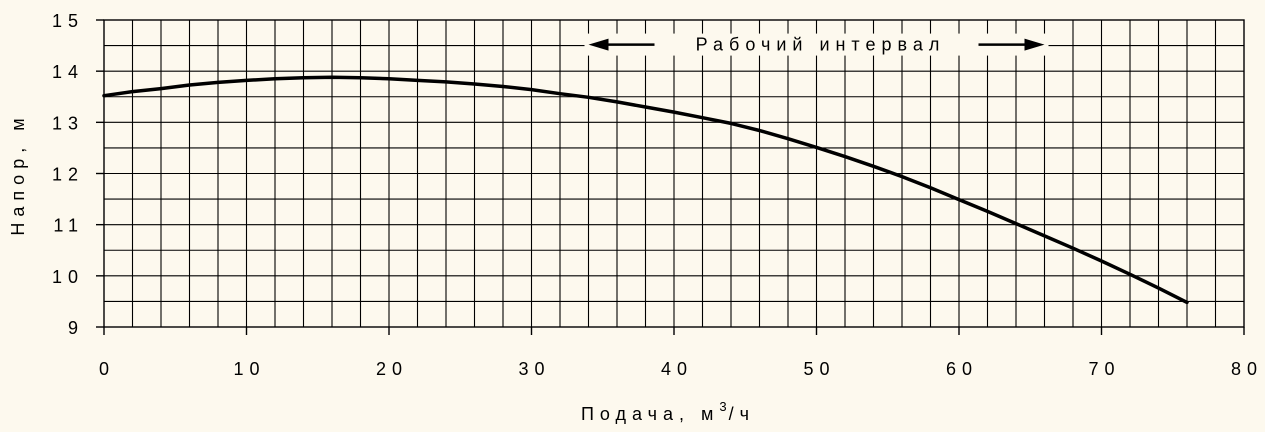 The width and height of the screenshot is (1265, 432). Describe the element at coordinates (68, 175) in the screenshot. I see `y-tick-label: 12` at that location.